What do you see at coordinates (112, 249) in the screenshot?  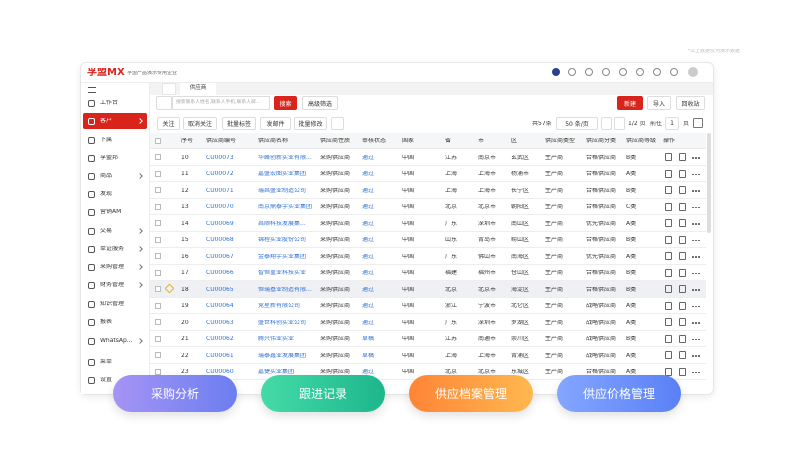 I see `sidebar-item: 单证服务` at bounding box center [112, 249].